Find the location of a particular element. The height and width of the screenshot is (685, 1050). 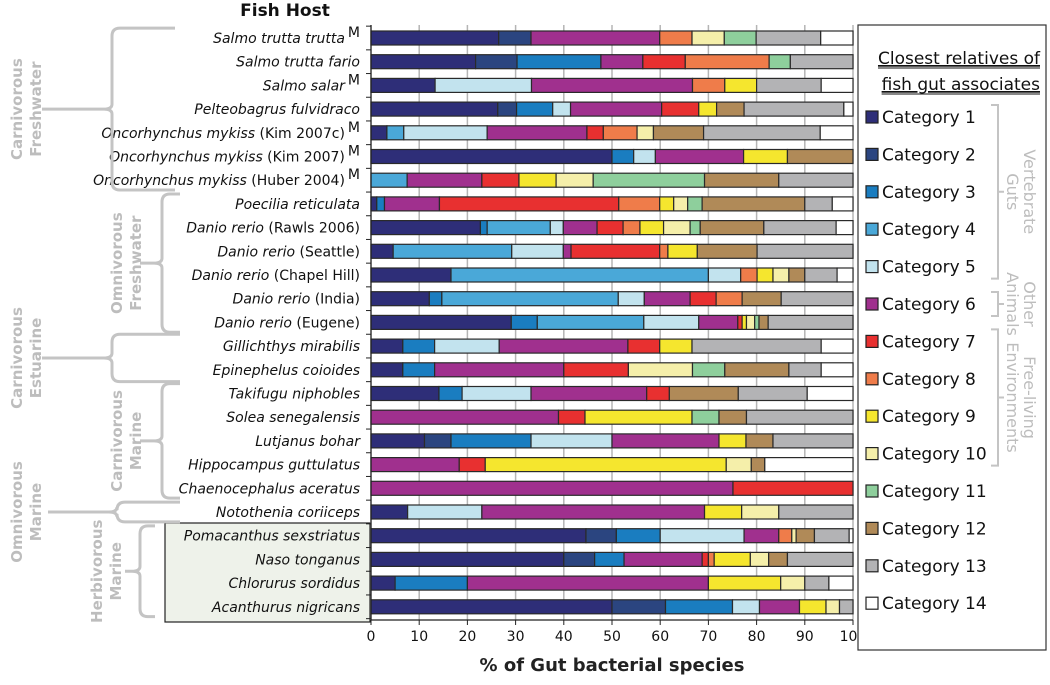

legend-item: Category 11 is located at coordinates (926, 492).